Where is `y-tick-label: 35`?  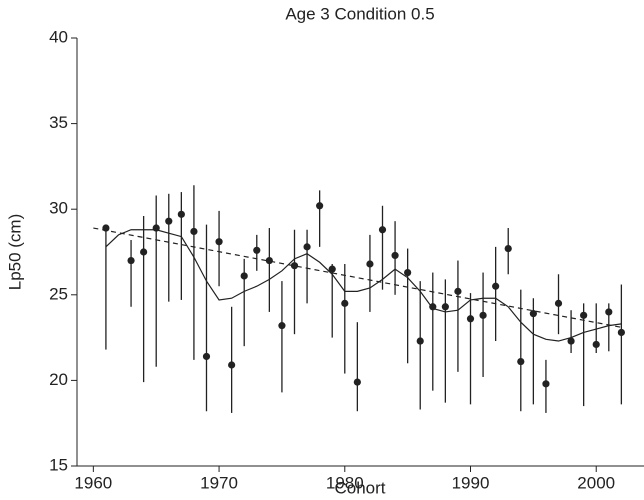 y-tick-label: 35 is located at coordinates (58, 122).